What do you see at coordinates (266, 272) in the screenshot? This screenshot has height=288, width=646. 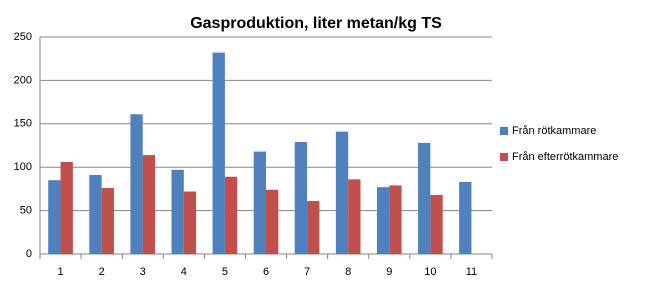 I see `x-tick-label: 6` at bounding box center [266, 272].